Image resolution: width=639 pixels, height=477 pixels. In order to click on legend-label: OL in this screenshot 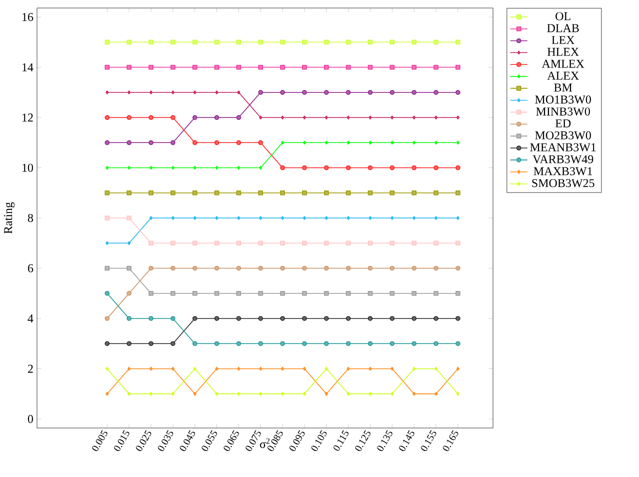, I will do `click(563, 16)`.